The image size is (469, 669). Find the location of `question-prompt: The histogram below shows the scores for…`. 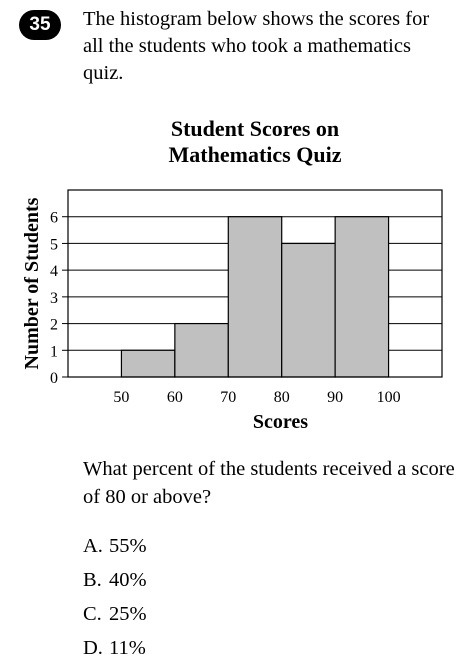

question-prompt: The histogram below shows the scores for… is located at coordinates (256, 46).